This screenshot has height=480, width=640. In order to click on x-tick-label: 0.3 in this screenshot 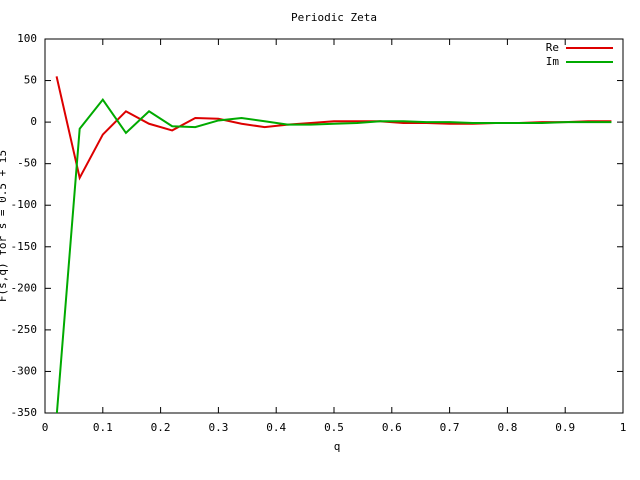, I will do `click(218, 427)`.